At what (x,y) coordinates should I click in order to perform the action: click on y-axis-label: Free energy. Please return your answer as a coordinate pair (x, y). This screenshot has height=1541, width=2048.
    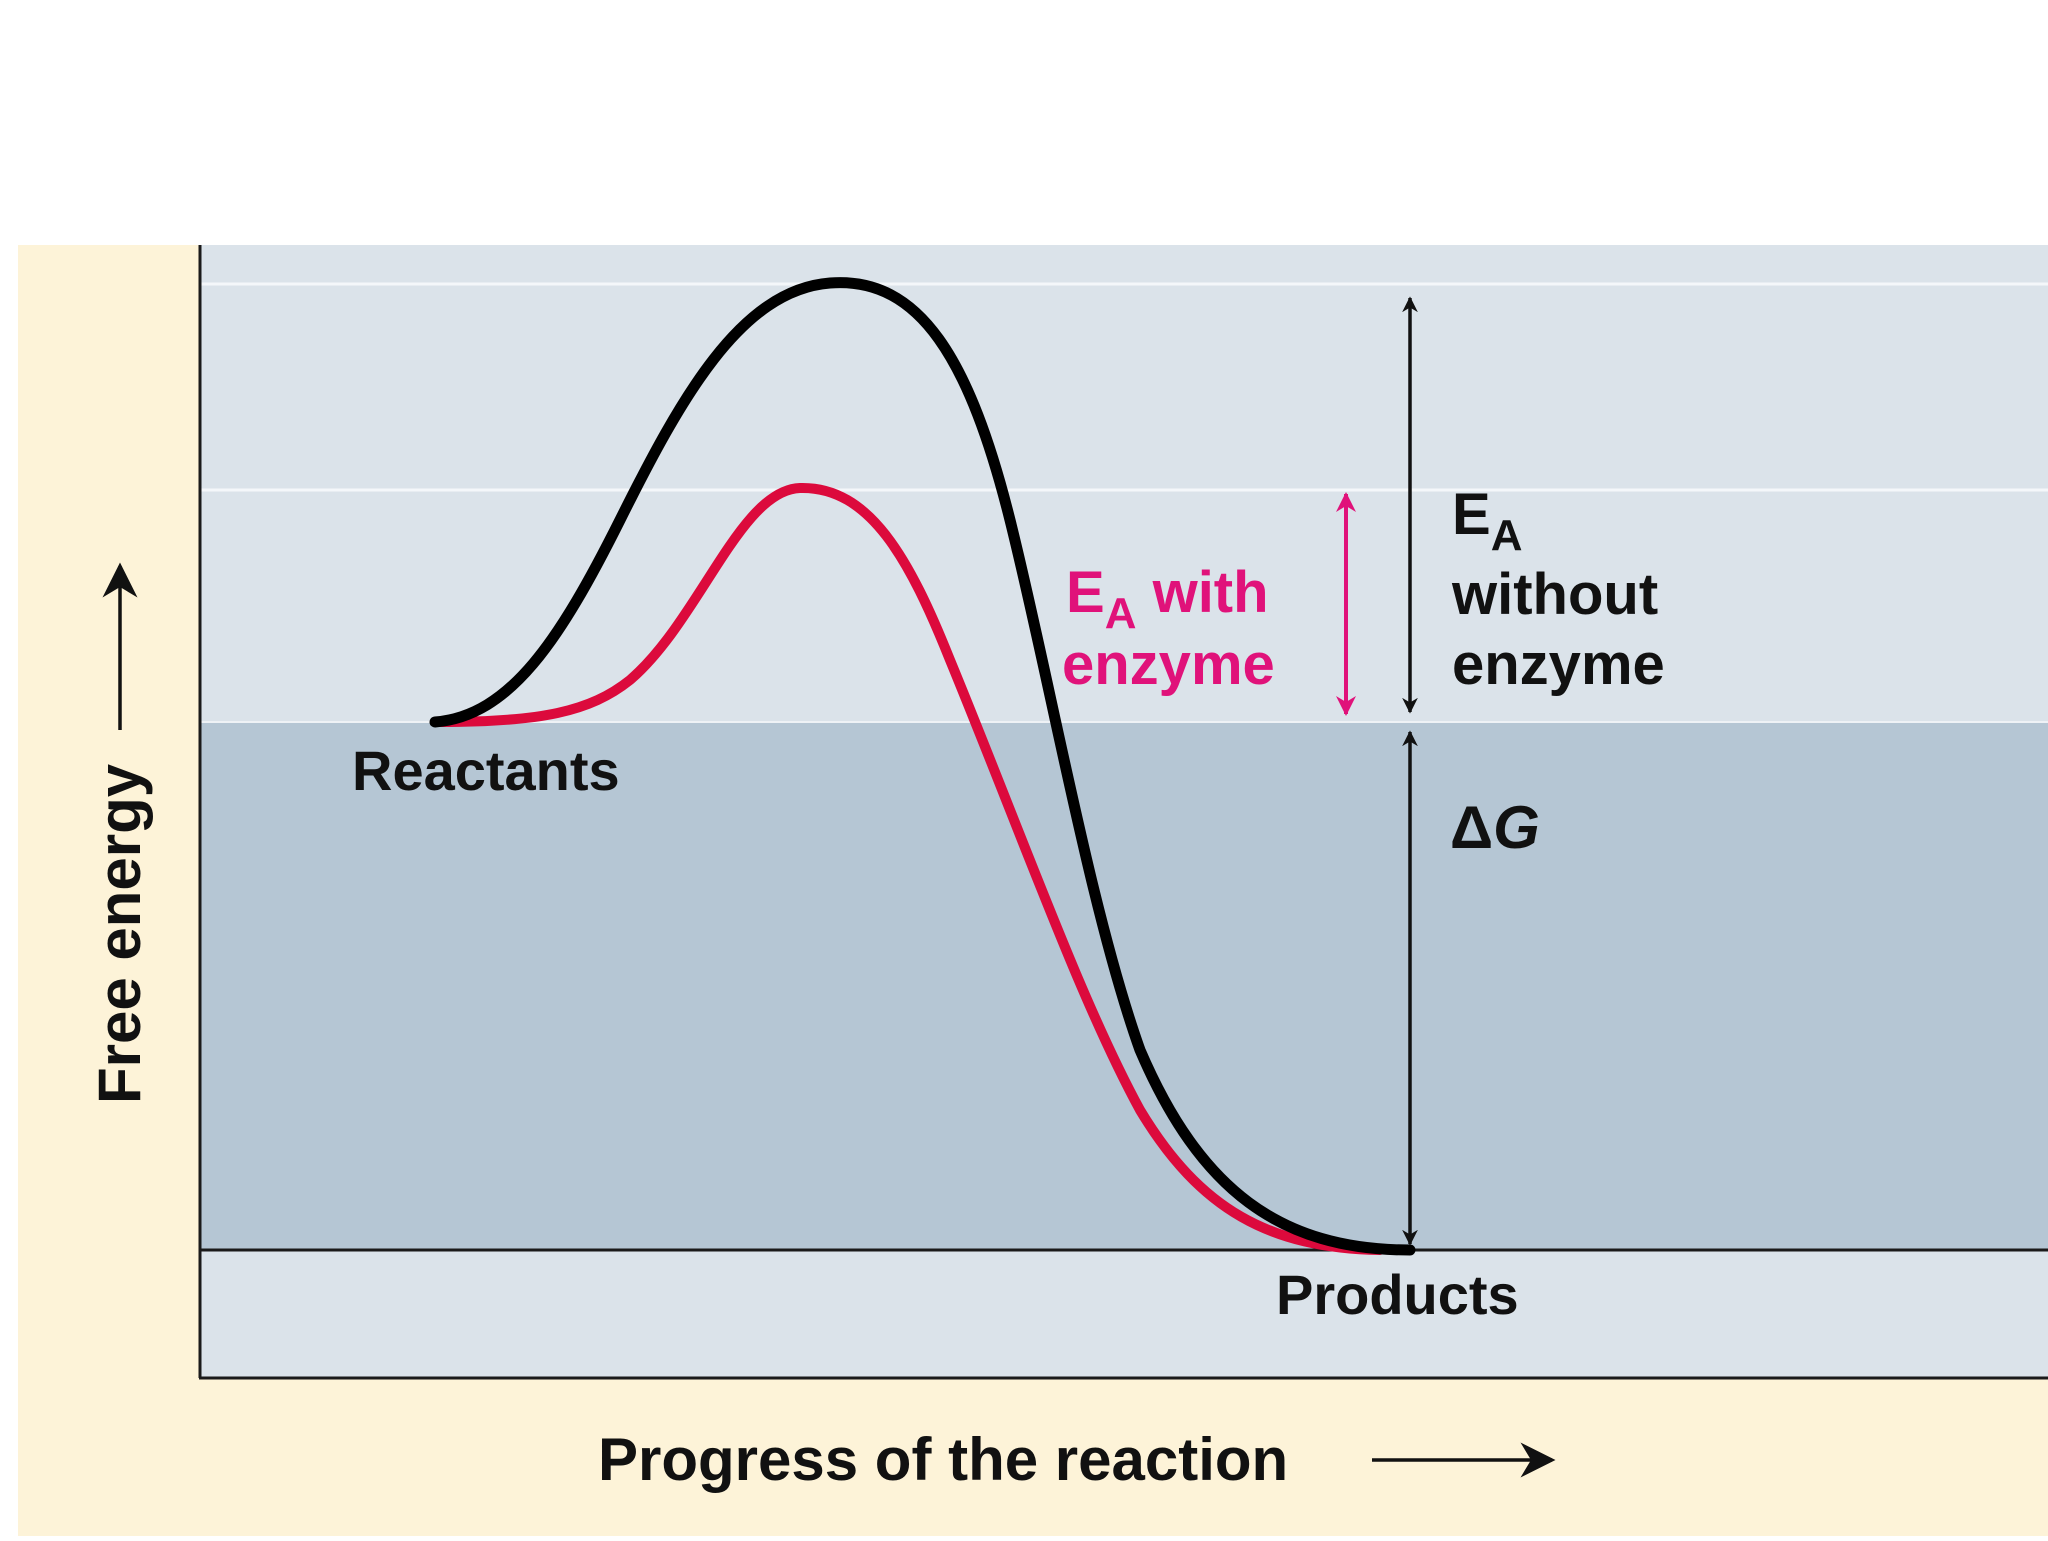
    Looking at the image, I should click on (119, 933).